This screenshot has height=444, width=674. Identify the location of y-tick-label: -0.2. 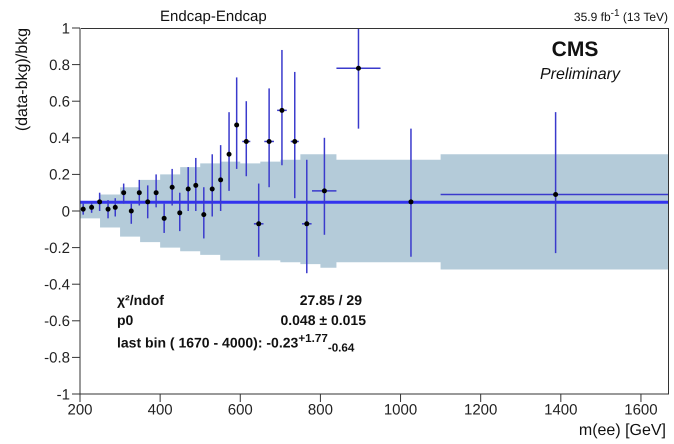
(57, 248).